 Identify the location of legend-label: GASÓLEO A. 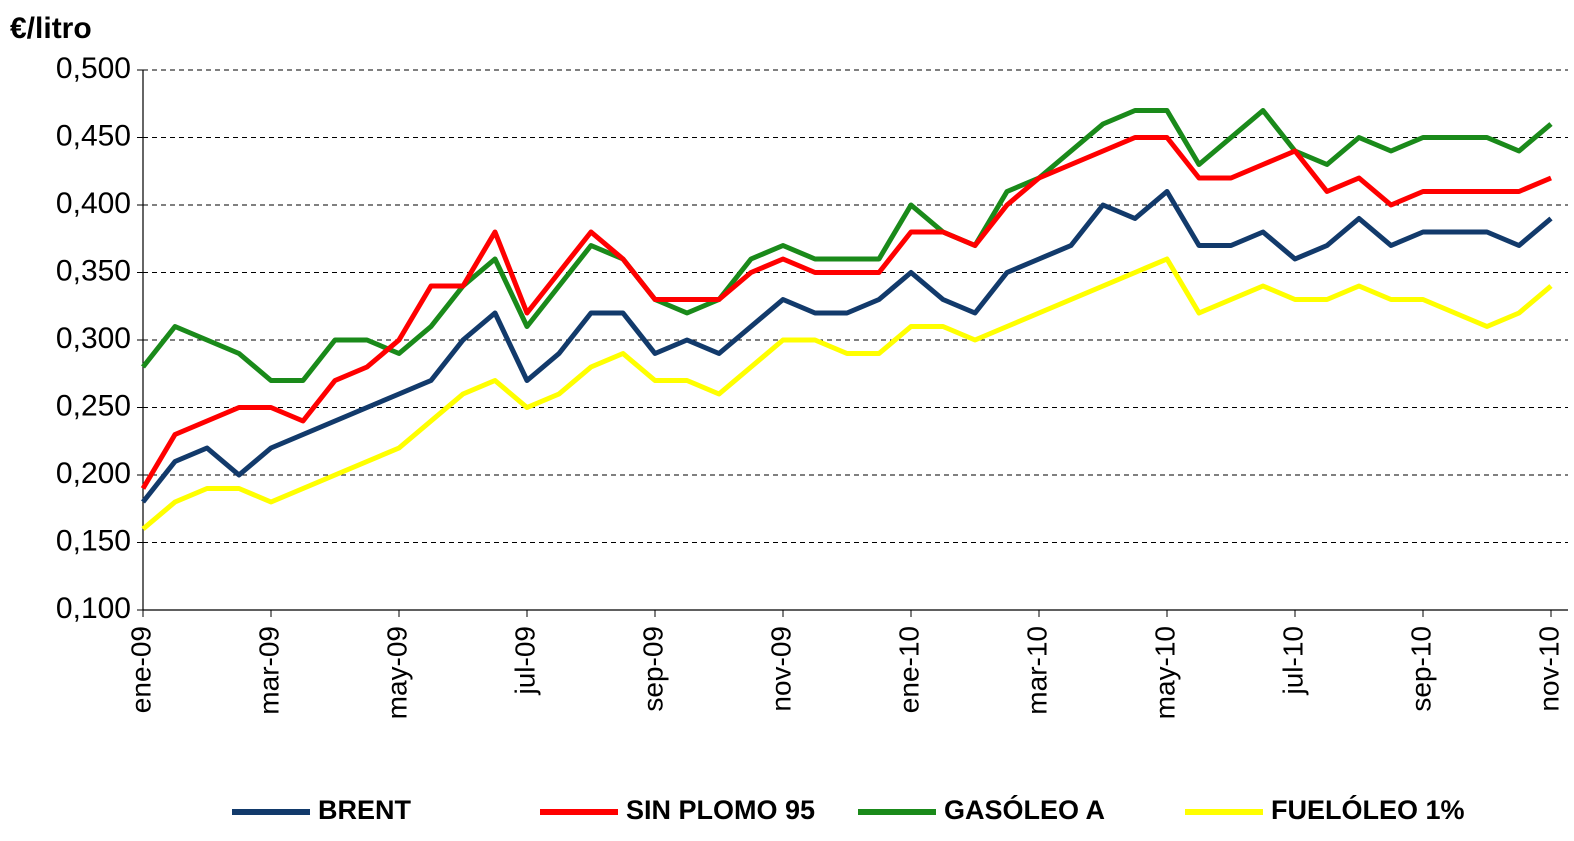
(1024, 809).